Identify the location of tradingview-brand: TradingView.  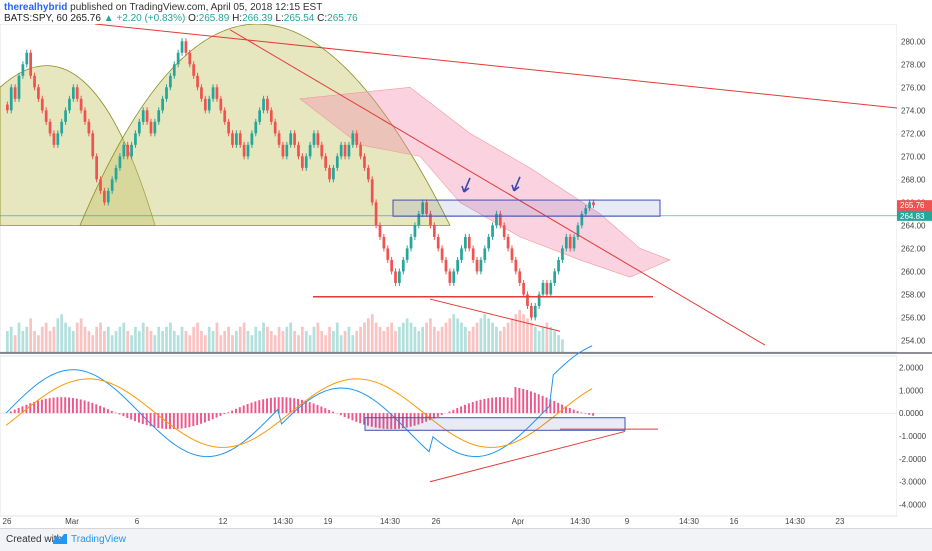
(98, 539).